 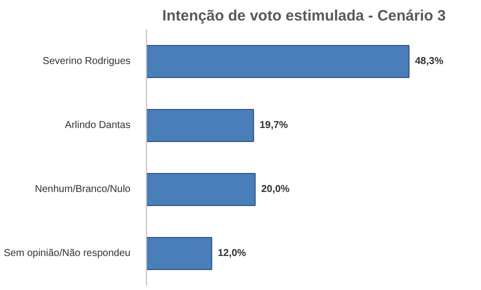 I want to click on y-tick-label: Arlindo Dantas, so click(x=97, y=125).